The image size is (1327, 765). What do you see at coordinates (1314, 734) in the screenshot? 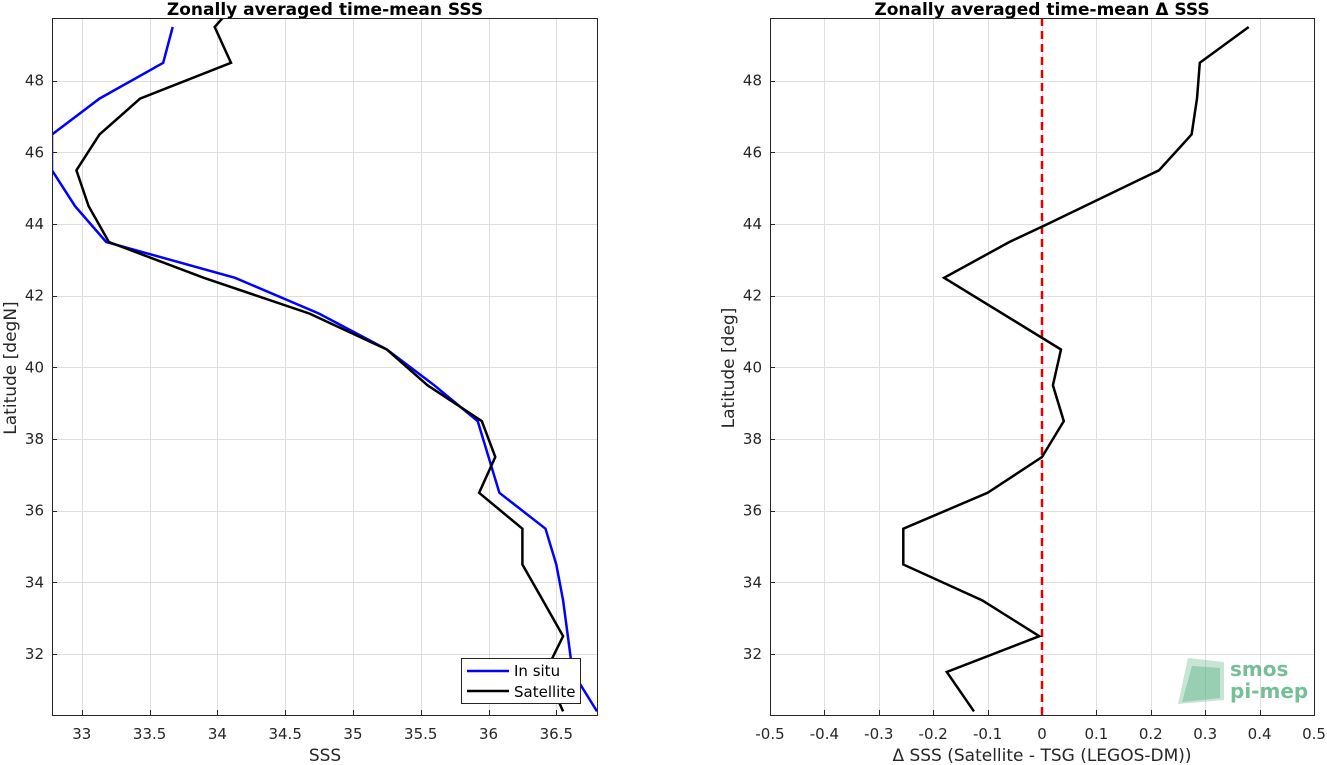
I see `x-tick-label: 0.5` at bounding box center [1314, 734].